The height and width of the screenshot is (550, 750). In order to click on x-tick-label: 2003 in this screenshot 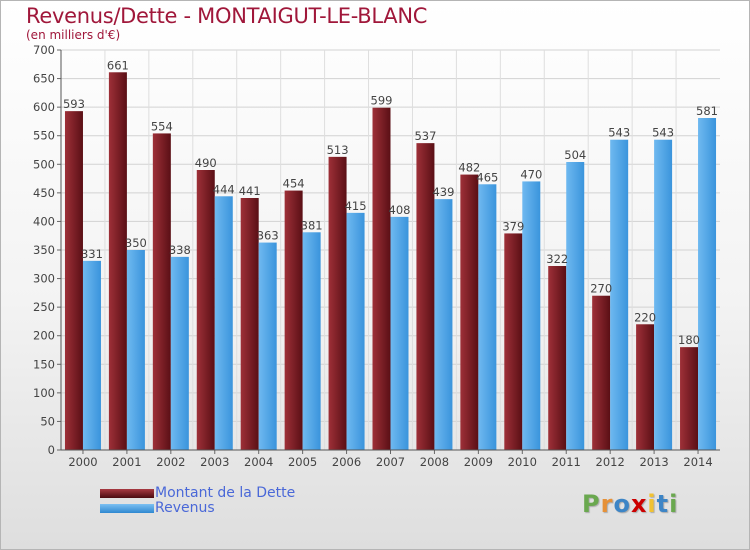, I will do `click(214, 462)`.